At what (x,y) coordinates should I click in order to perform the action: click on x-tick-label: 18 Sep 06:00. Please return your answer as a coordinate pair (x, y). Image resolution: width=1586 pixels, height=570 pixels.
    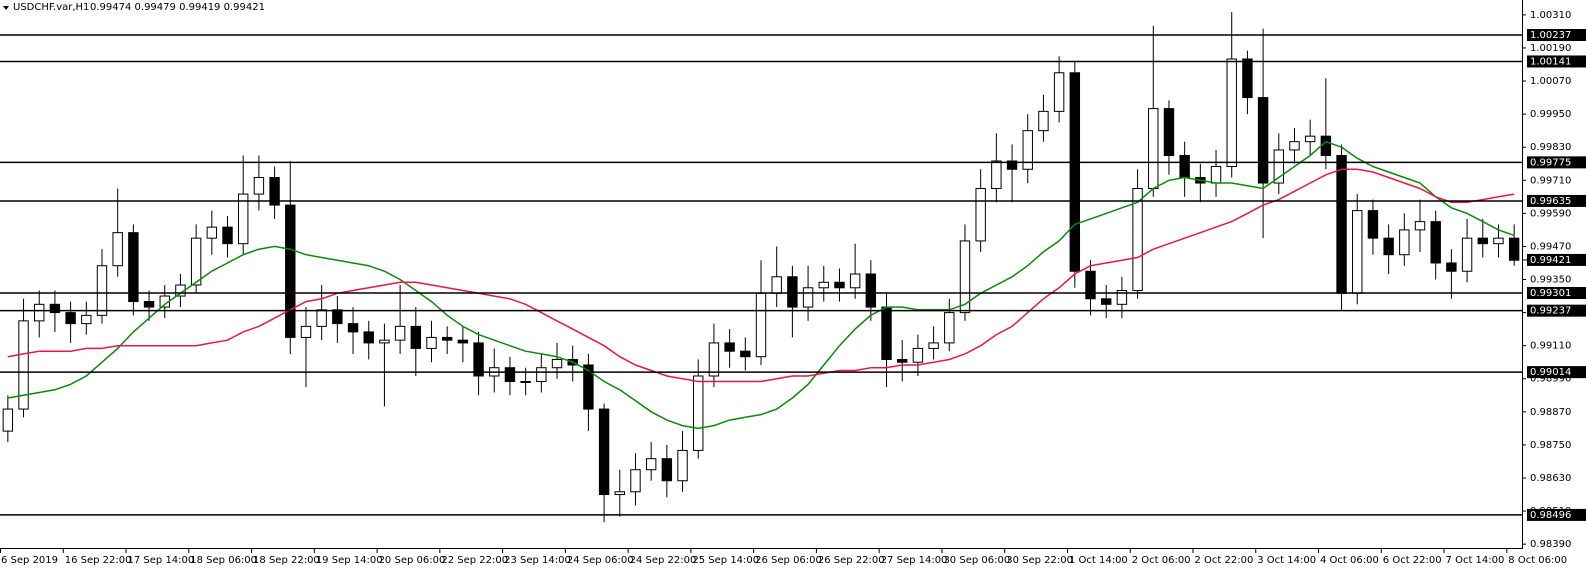
    Looking at the image, I should click on (223, 560).